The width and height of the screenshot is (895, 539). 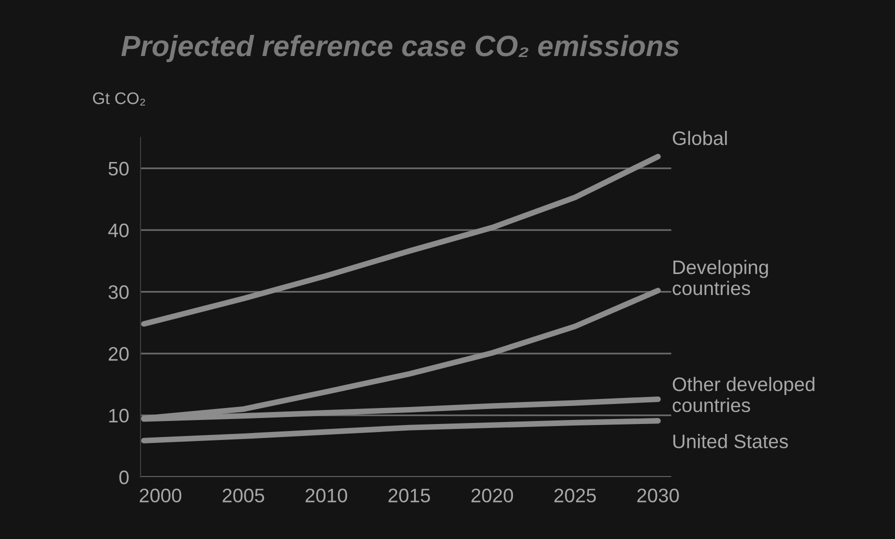 I want to click on y-axis-title: Gt CO₂, so click(x=119, y=99).